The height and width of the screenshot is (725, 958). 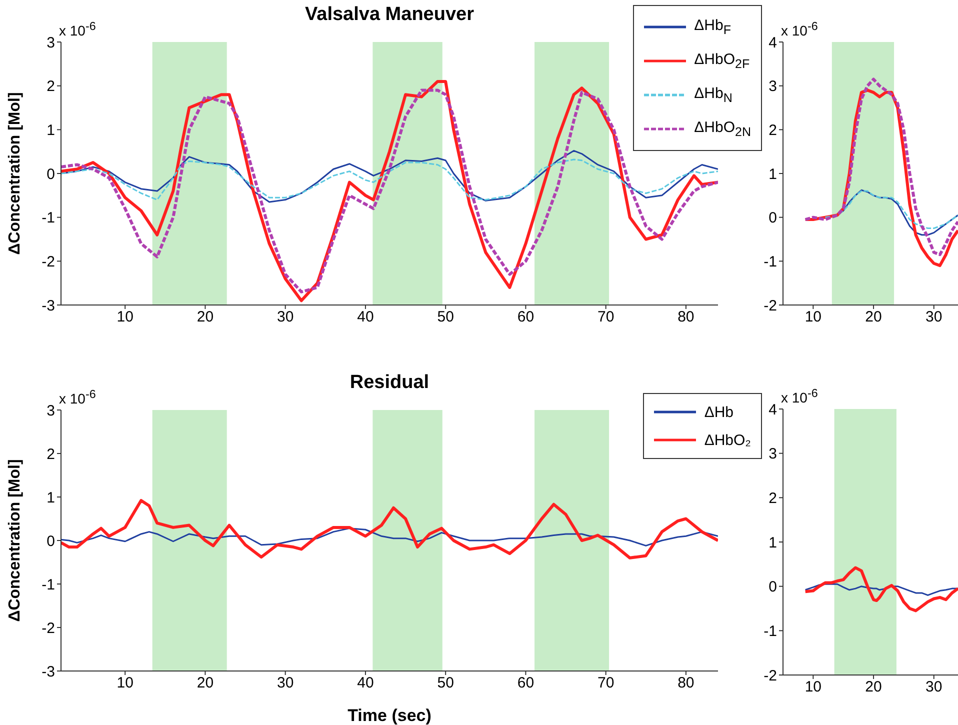 I want to click on chart-title: Valsalva Maneuver, so click(x=389, y=14).